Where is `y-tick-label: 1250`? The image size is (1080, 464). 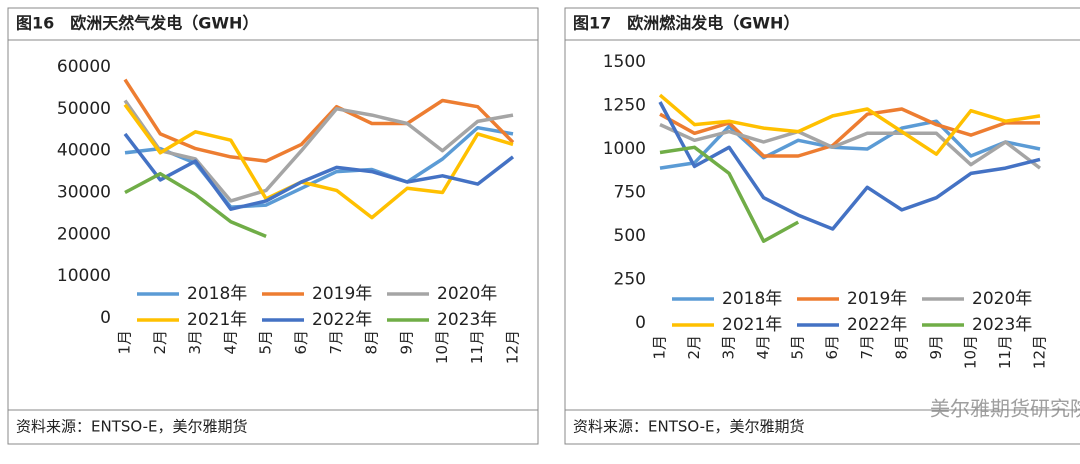
y-tick-label: 1250 is located at coordinates (624, 106).